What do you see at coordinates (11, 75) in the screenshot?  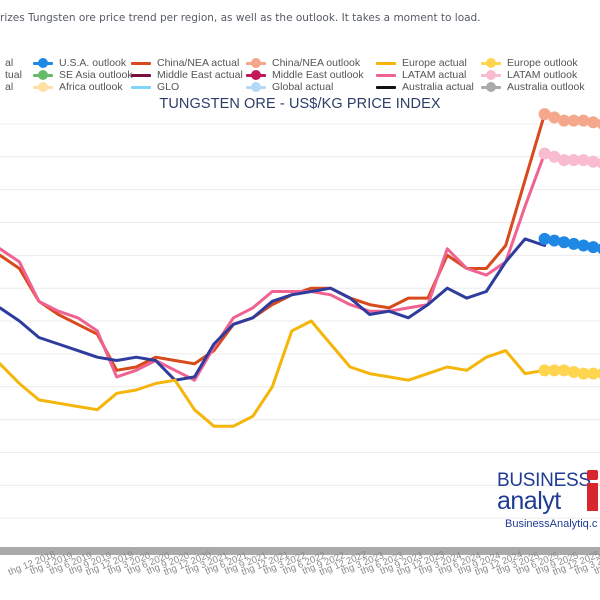 I see `legend-item: tual` at bounding box center [11, 75].